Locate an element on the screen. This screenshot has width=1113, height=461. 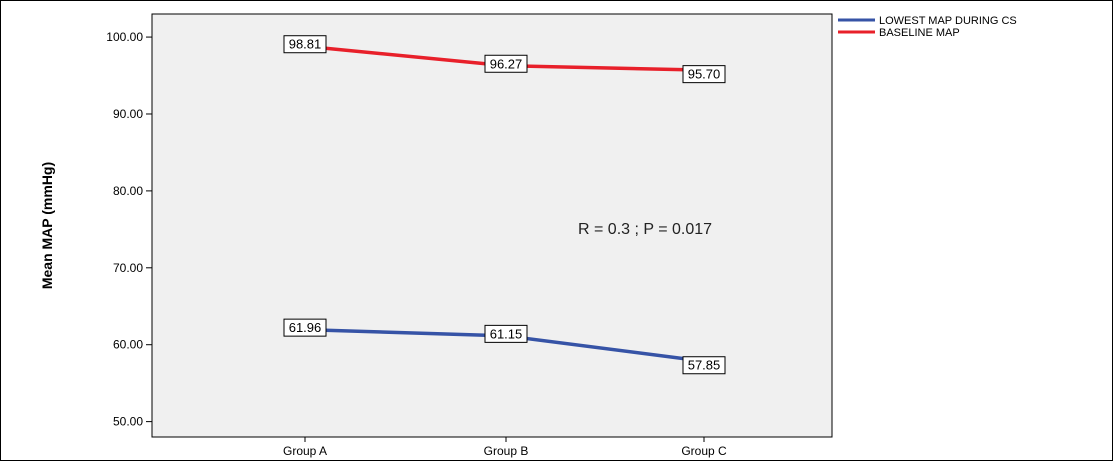
data-label-text: 61.15 is located at coordinates (506, 333).